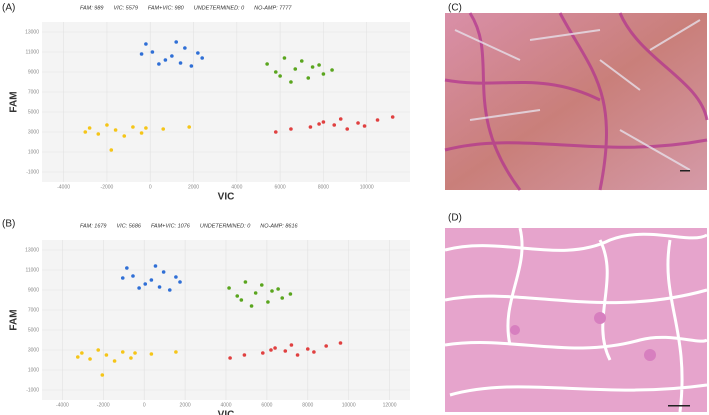  Describe the element at coordinates (390, 405) in the screenshot. I see `x-tick-label: 12000` at that location.